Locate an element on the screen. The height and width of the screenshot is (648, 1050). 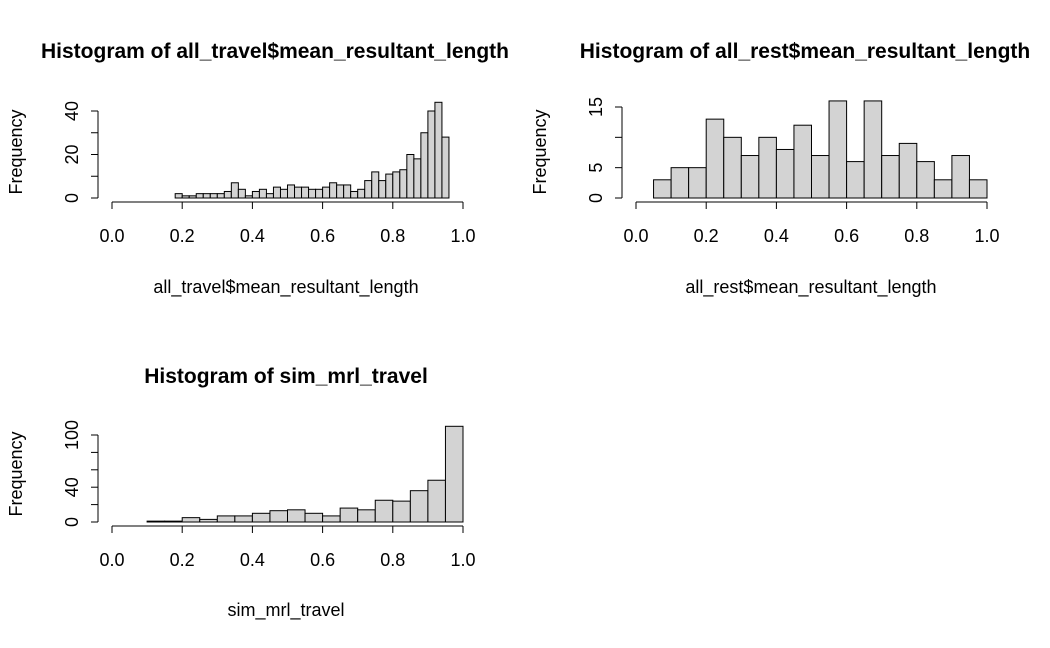
chart-title: Histogram of sim_mrl_travel is located at coordinates (286, 376).